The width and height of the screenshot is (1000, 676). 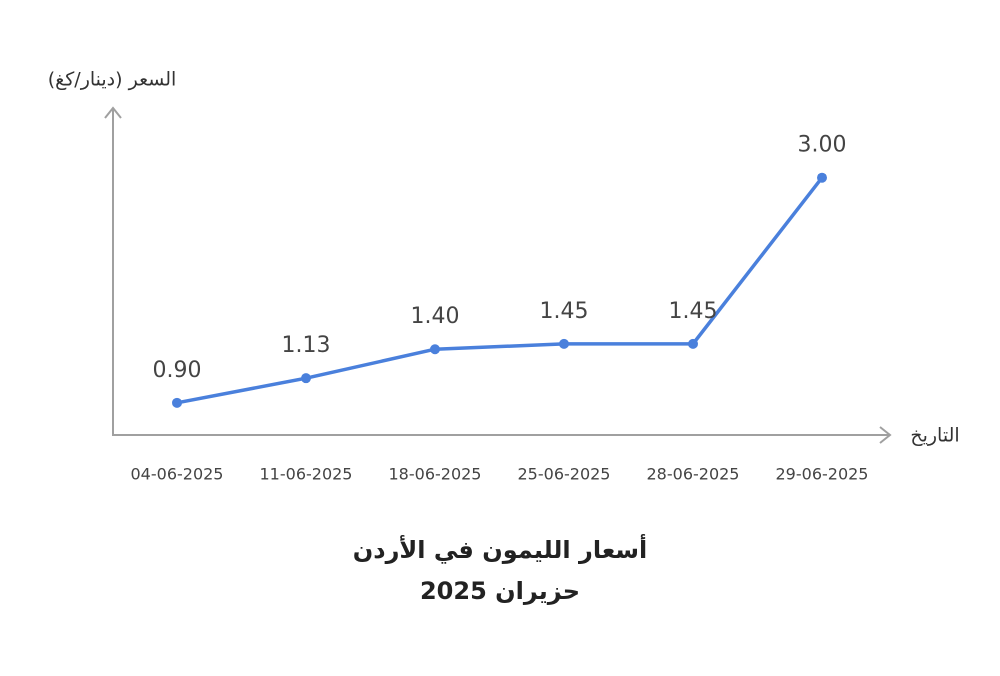 I want to click on x-tick-label: 25-06-2025, so click(x=564, y=474).